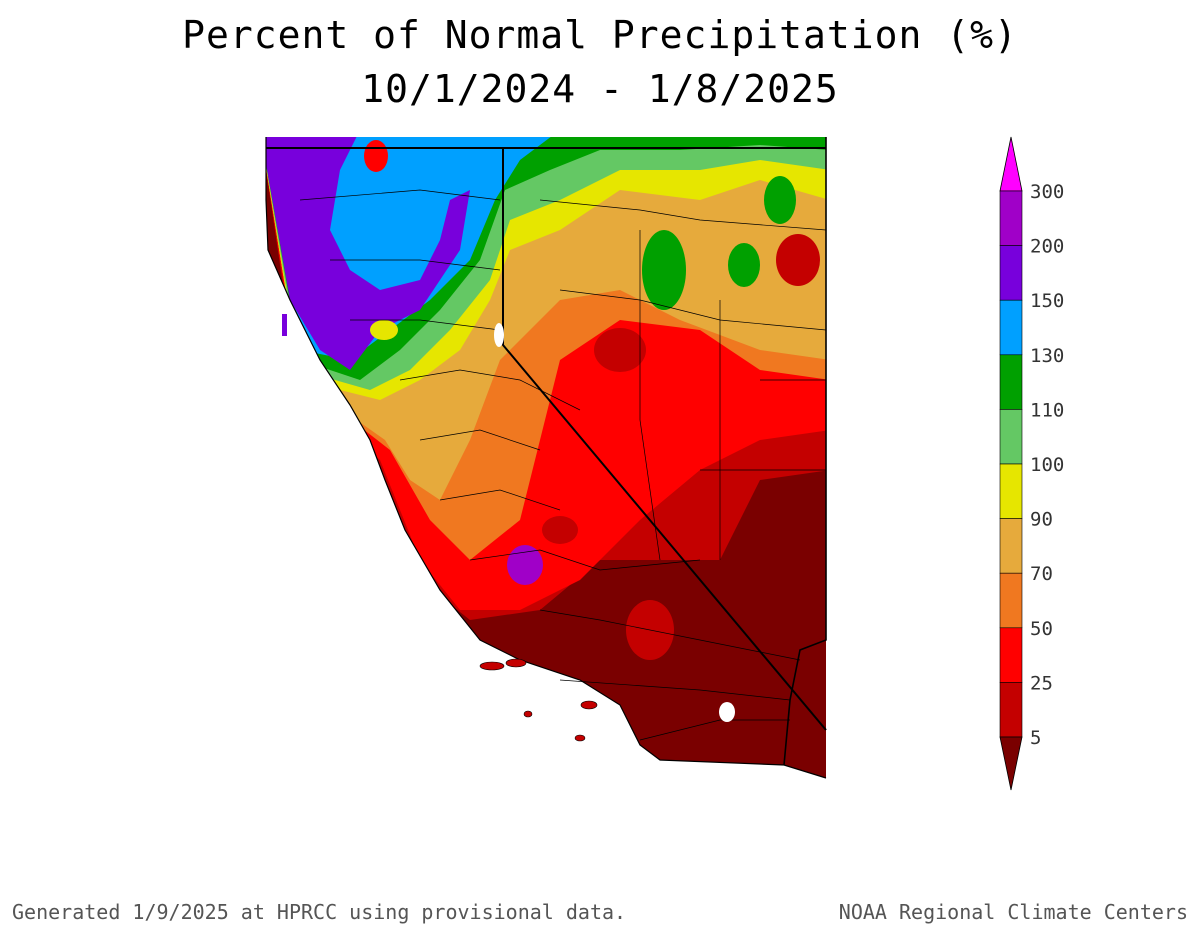 This screenshot has height=927, width=1200. I want to click on salton-sea, so click(727, 712).